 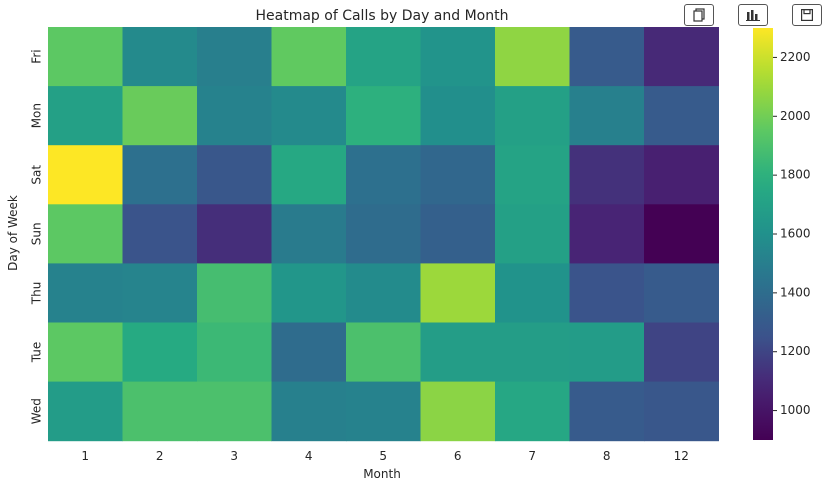 I want to click on y-tick-label: Sun, so click(x=37, y=233).